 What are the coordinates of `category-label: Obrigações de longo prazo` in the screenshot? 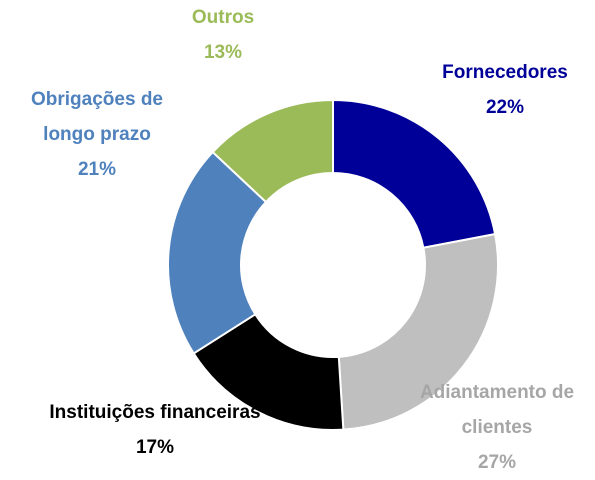 It's located at (97, 117).